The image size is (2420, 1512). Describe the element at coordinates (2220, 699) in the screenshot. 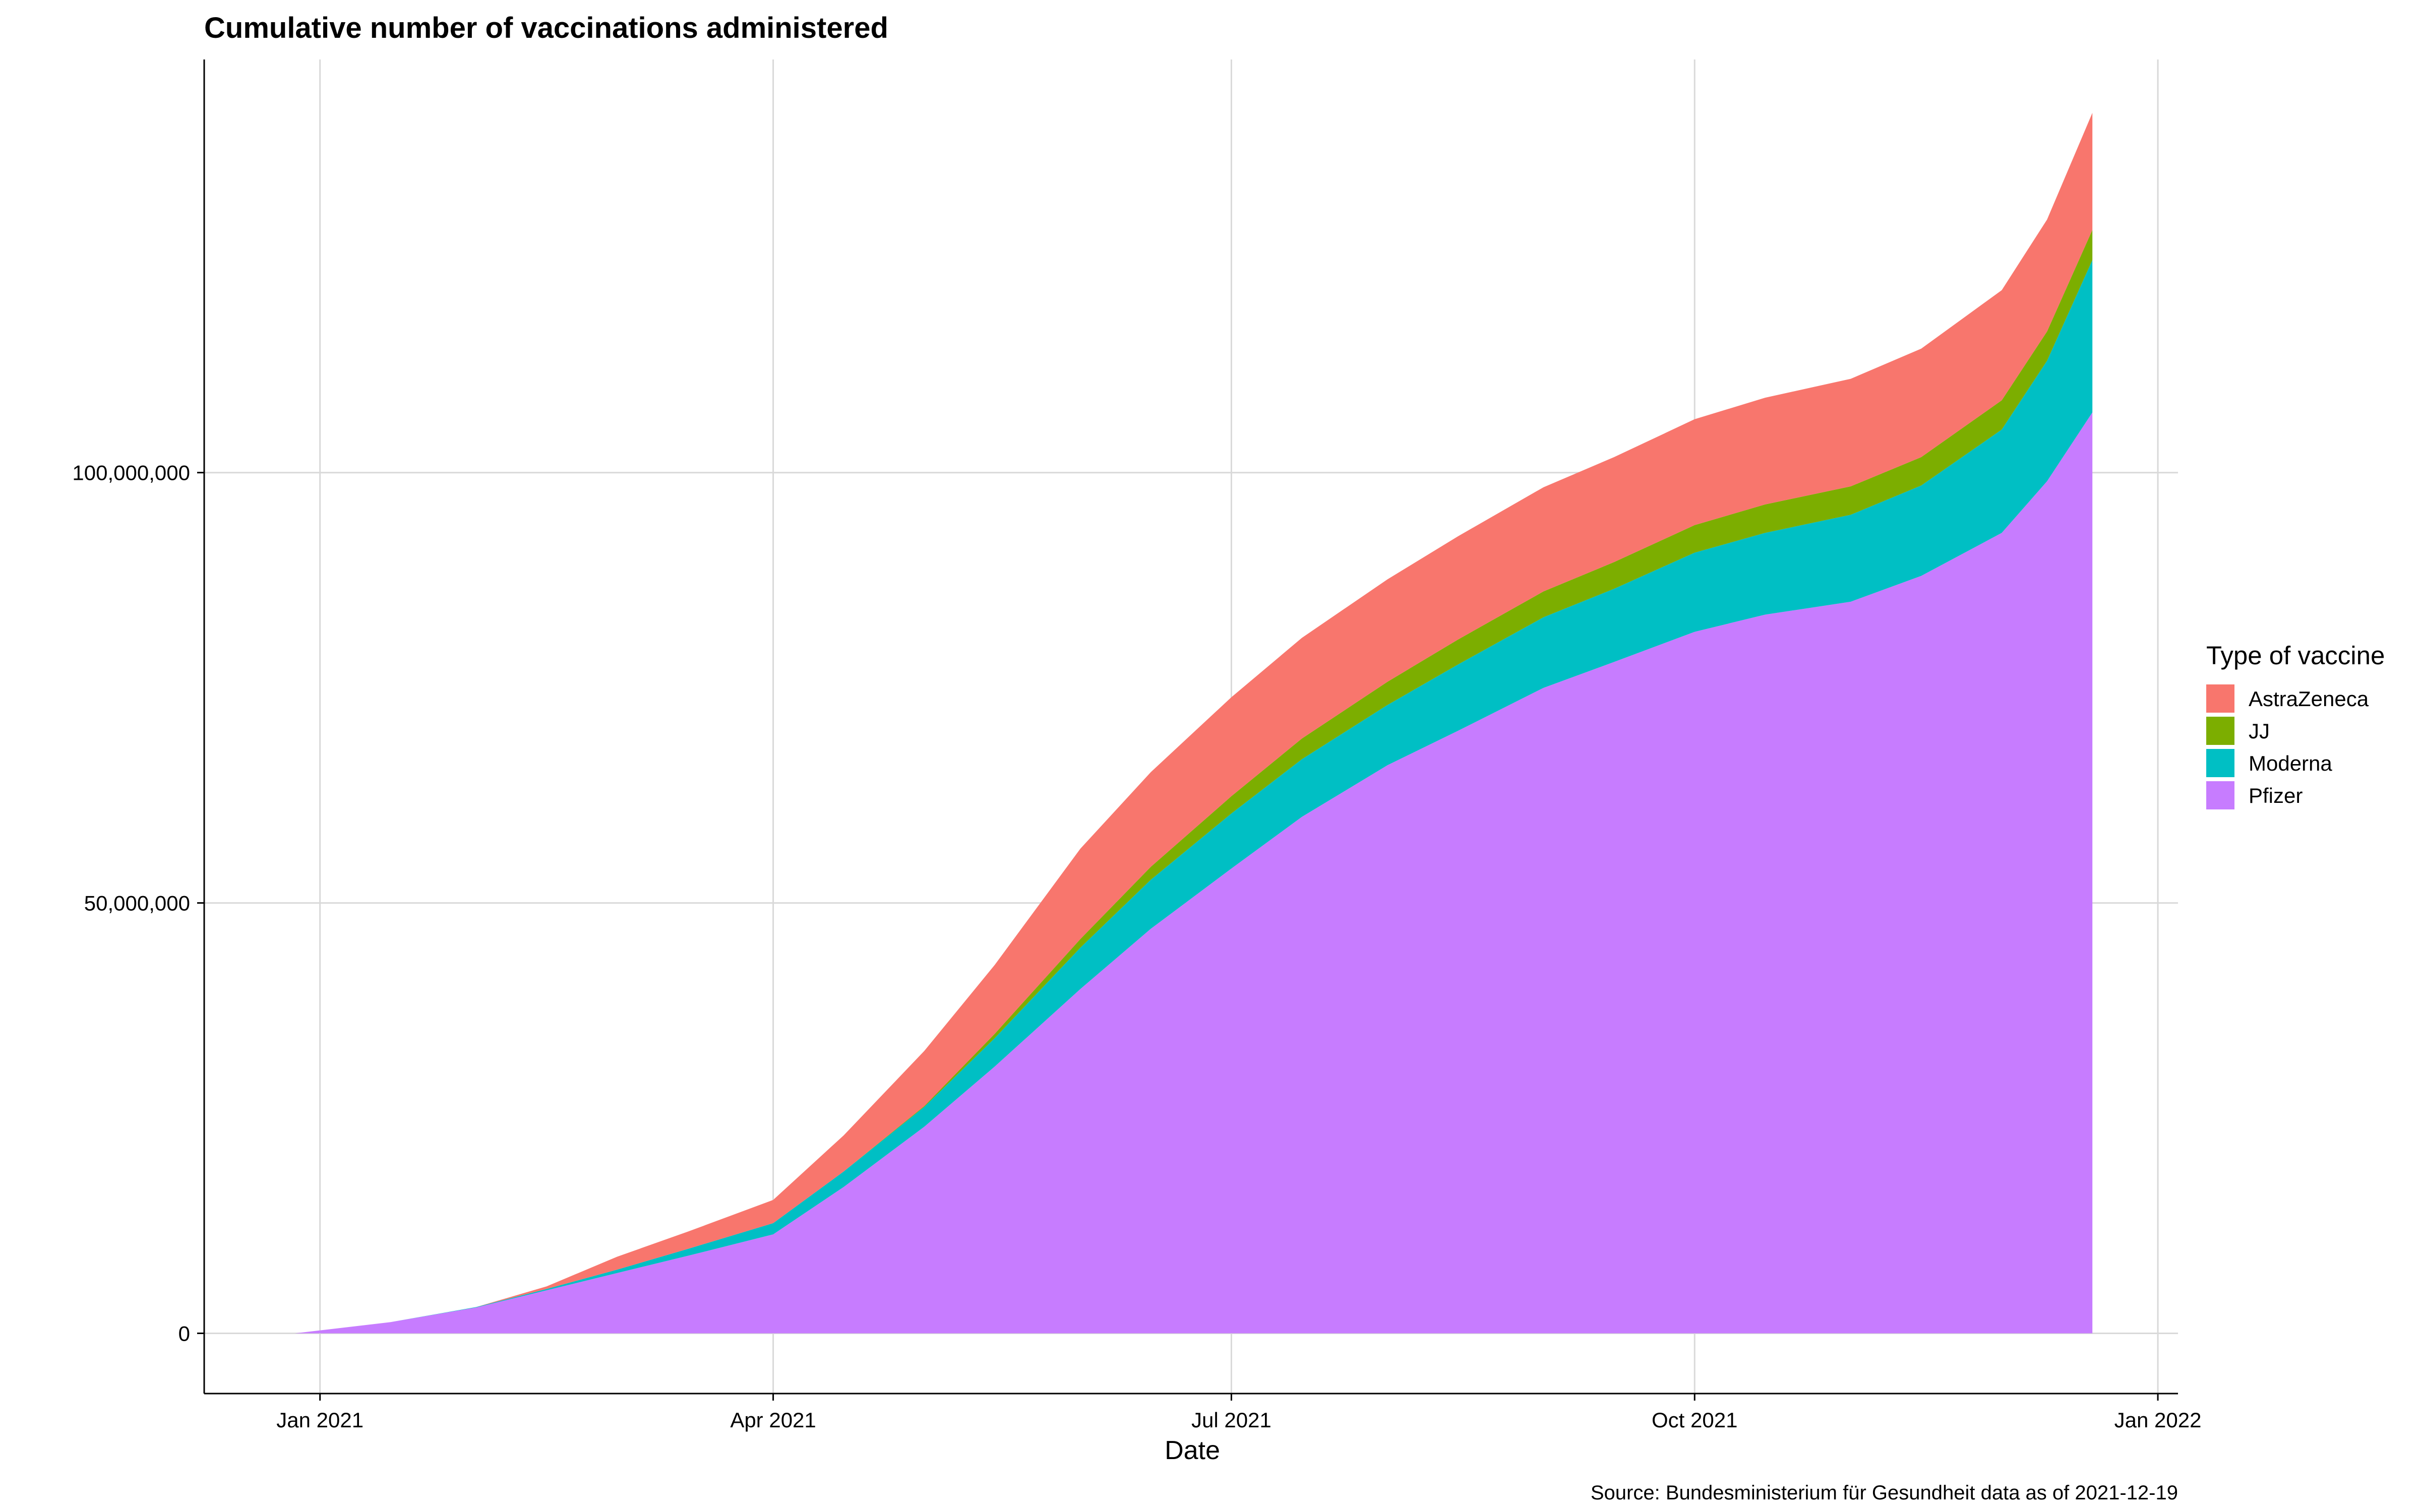

I see `legend-swatch-astrazeneca` at that location.